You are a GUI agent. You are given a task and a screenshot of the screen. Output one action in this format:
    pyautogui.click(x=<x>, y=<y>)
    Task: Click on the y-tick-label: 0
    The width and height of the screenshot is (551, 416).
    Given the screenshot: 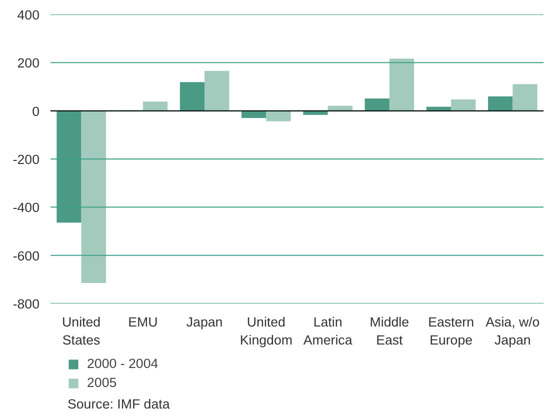 What is the action you would take?
    pyautogui.click(x=36, y=111)
    